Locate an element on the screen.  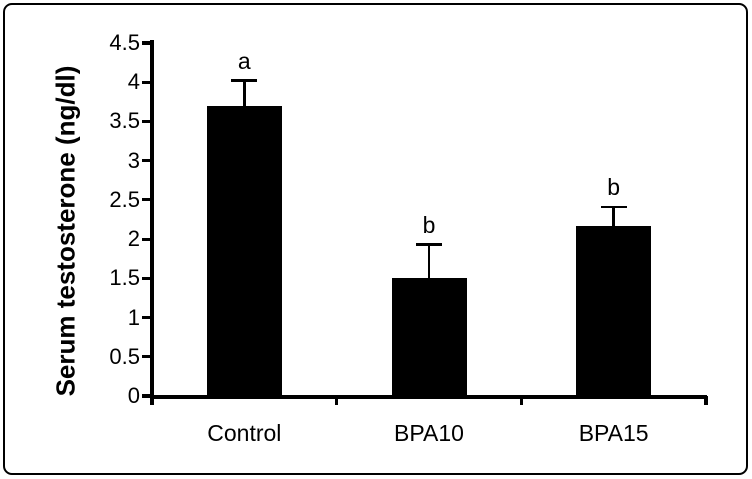
bar-bpa15 is located at coordinates (614, 310).